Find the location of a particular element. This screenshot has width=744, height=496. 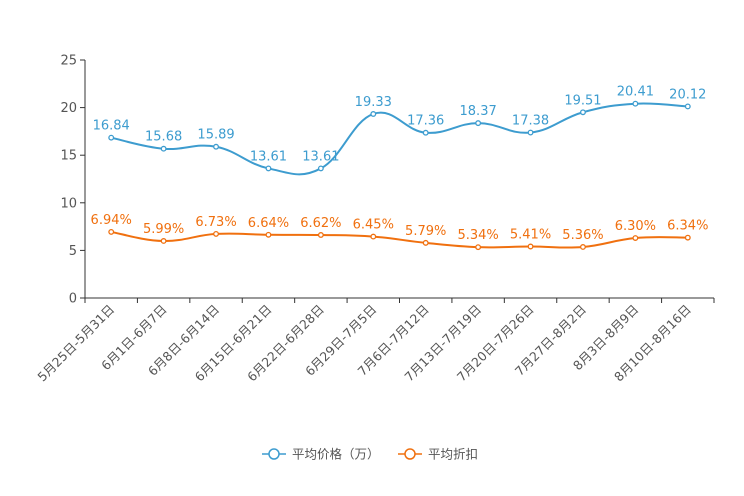

data-label: 6.73% is located at coordinates (215, 222).